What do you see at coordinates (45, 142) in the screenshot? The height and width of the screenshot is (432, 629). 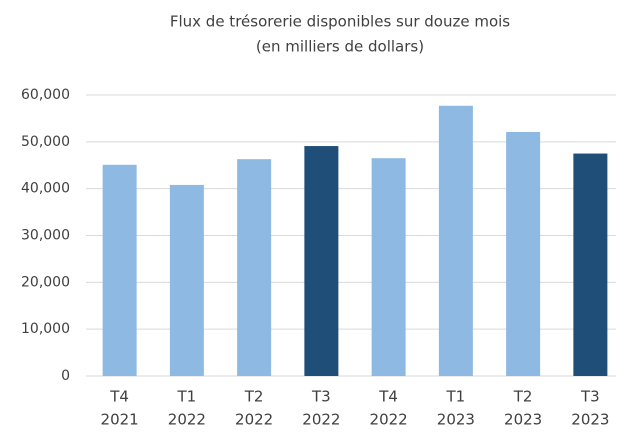 I see `y-tick-label: 50,000` at bounding box center [45, 142].